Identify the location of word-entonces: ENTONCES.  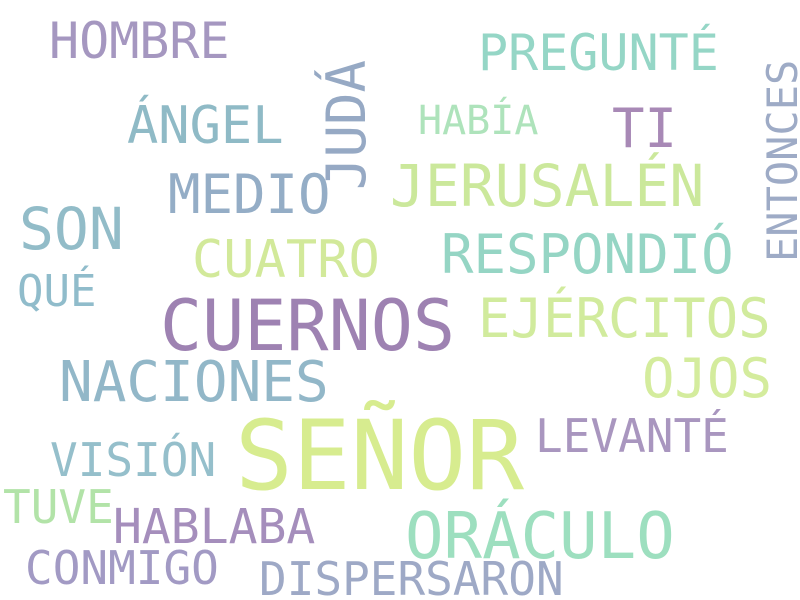
(779, 160).